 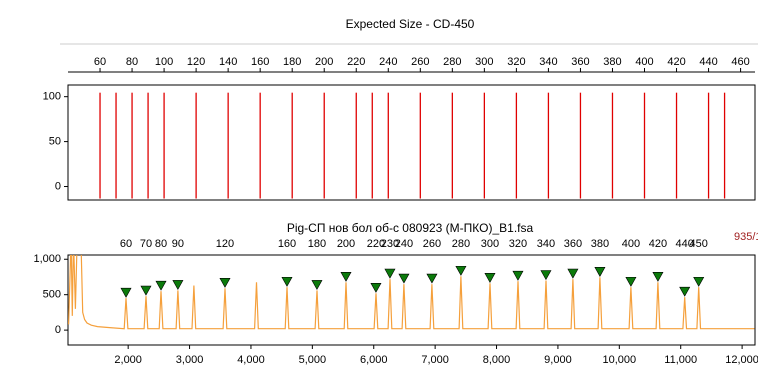 I want to click on x-tick-label: 11,000, so click(x=680, y=360).